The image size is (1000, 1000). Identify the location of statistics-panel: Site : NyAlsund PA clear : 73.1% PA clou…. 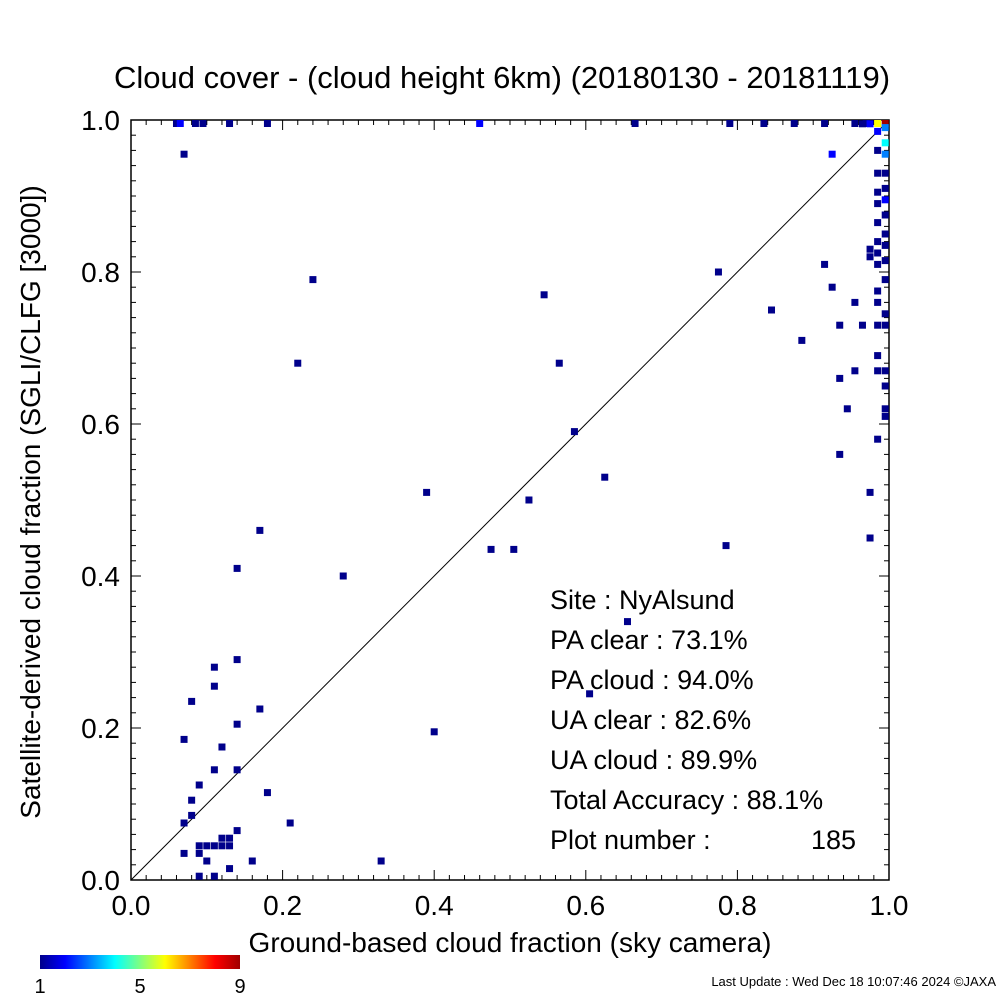
(703, 720).